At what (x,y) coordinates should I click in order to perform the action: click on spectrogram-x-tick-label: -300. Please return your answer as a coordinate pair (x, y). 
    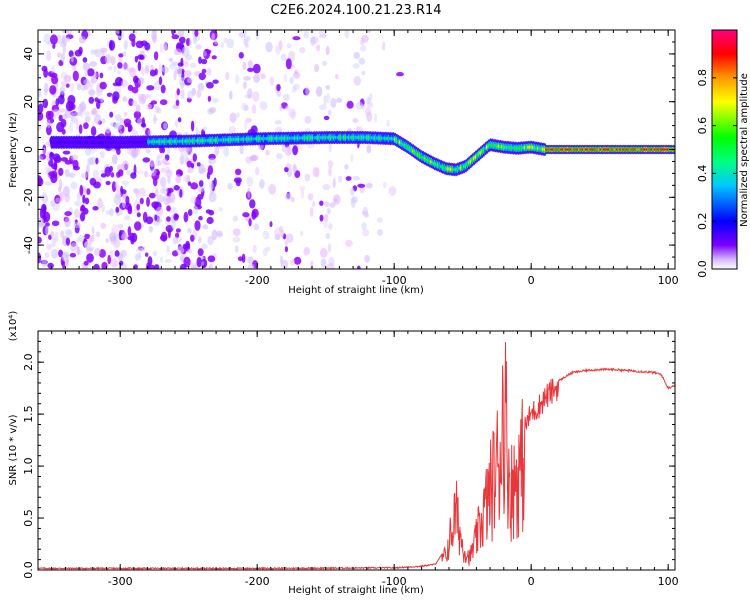
    Looking at the image, I should click on (120, 280).